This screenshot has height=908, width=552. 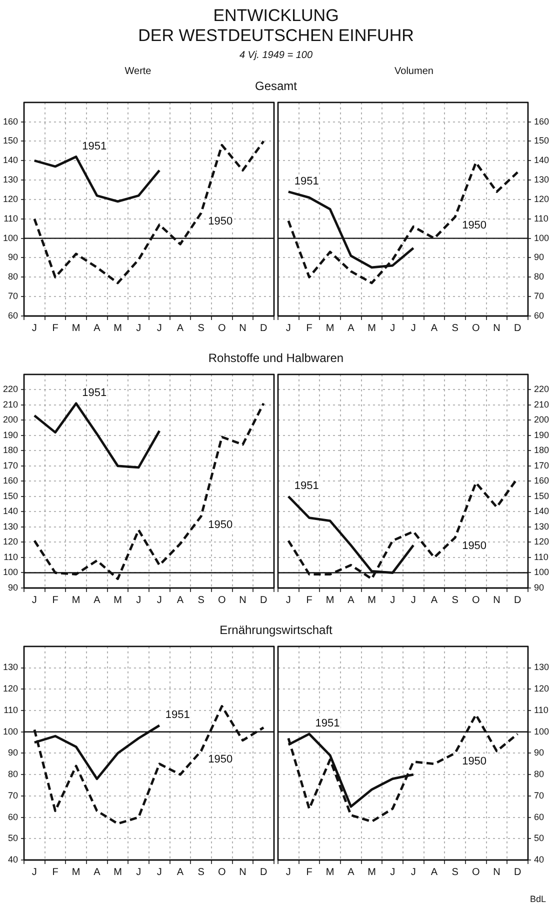 What do you see at coordinates (542, 404) in the screenshot?
I see `y-tick-label: 210` at bounding box center [542, 404].